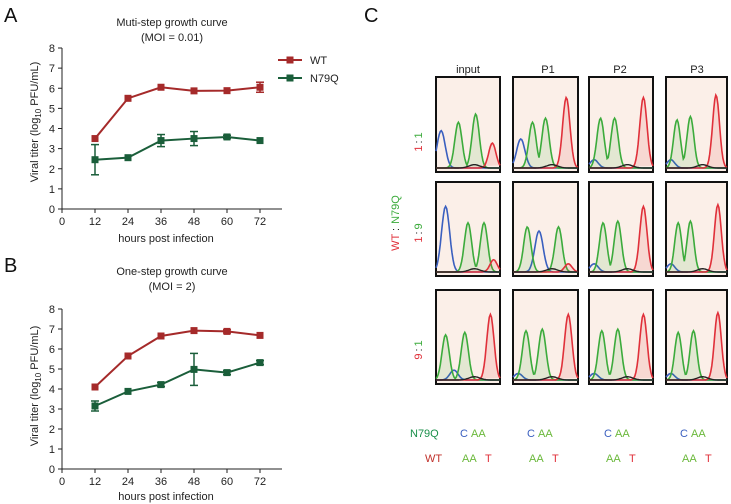 The image size is (731, 504). What do you see at coordinates (52, 130) in the screenshot?
I see `chart-a-y-tick-label: 4` at bounding box center [52, 130].